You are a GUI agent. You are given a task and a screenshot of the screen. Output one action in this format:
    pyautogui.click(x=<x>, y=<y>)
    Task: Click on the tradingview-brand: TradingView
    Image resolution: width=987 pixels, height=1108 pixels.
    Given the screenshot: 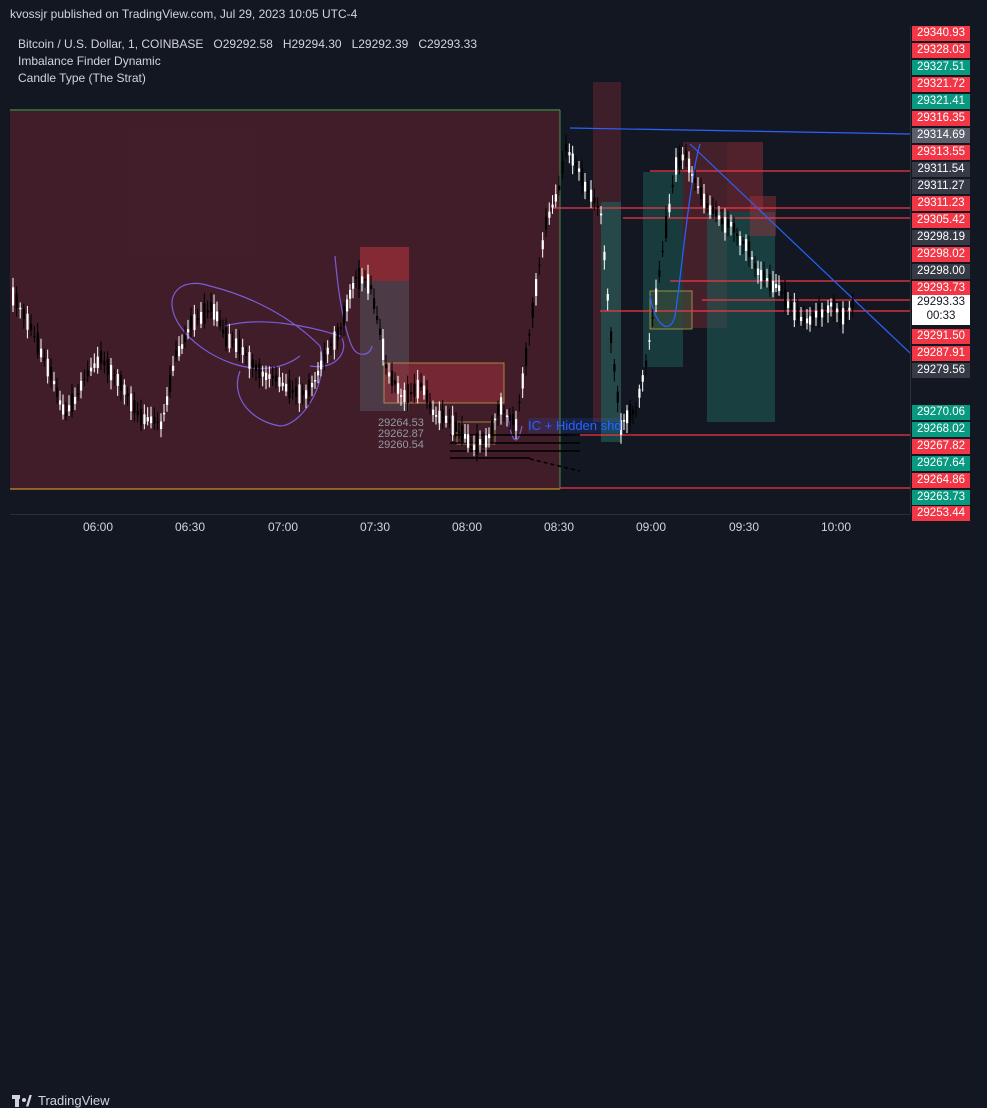 What is the action you would take?
    pyautogui.click(x=61, y=1100)
    